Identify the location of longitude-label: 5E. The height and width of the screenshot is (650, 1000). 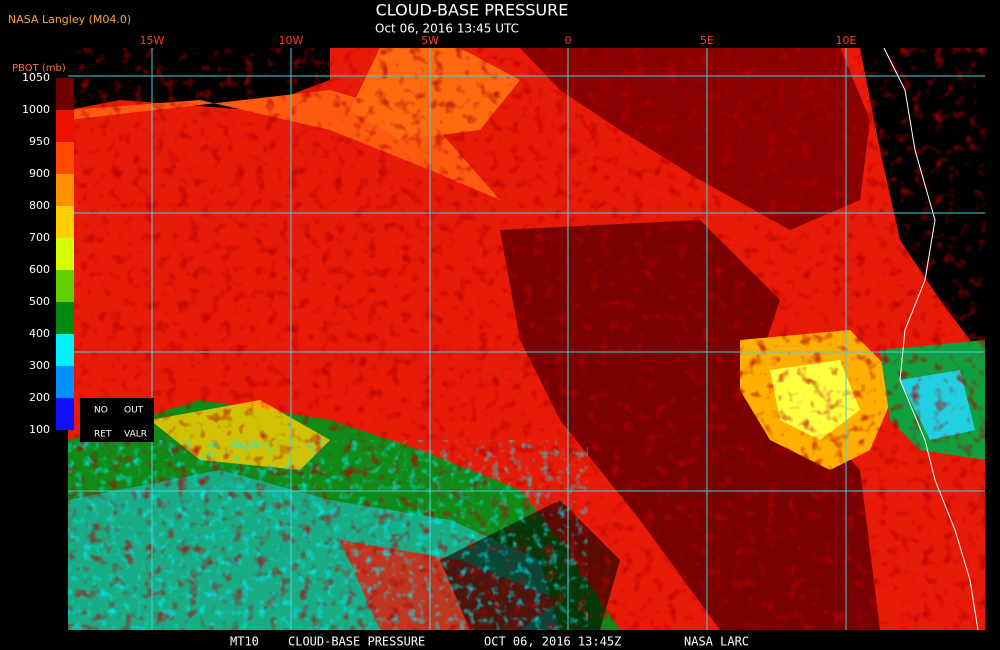
(707, 40).